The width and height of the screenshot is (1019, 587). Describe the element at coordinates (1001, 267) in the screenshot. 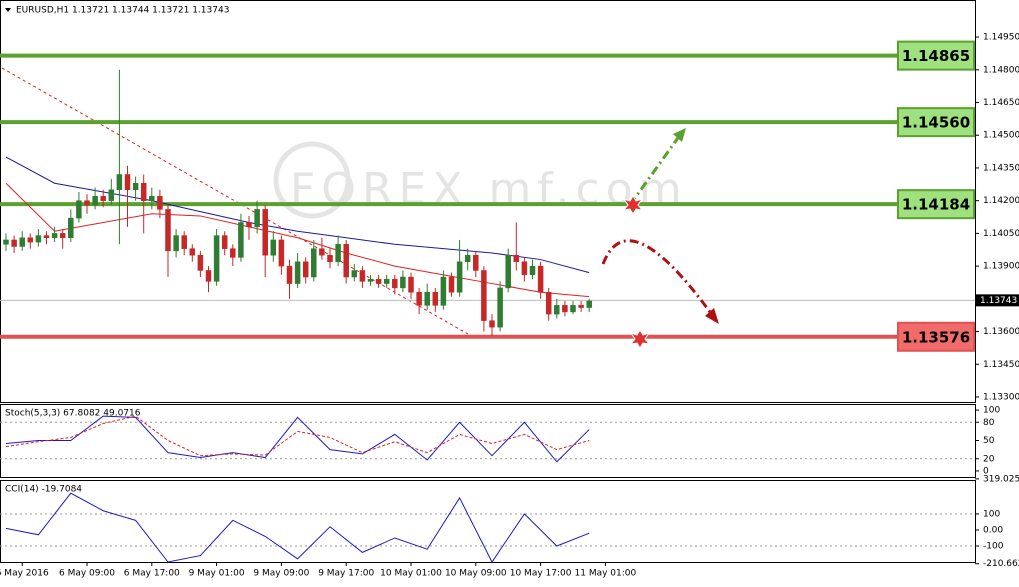

I see `y-tick-label: 1.13900` at that location.